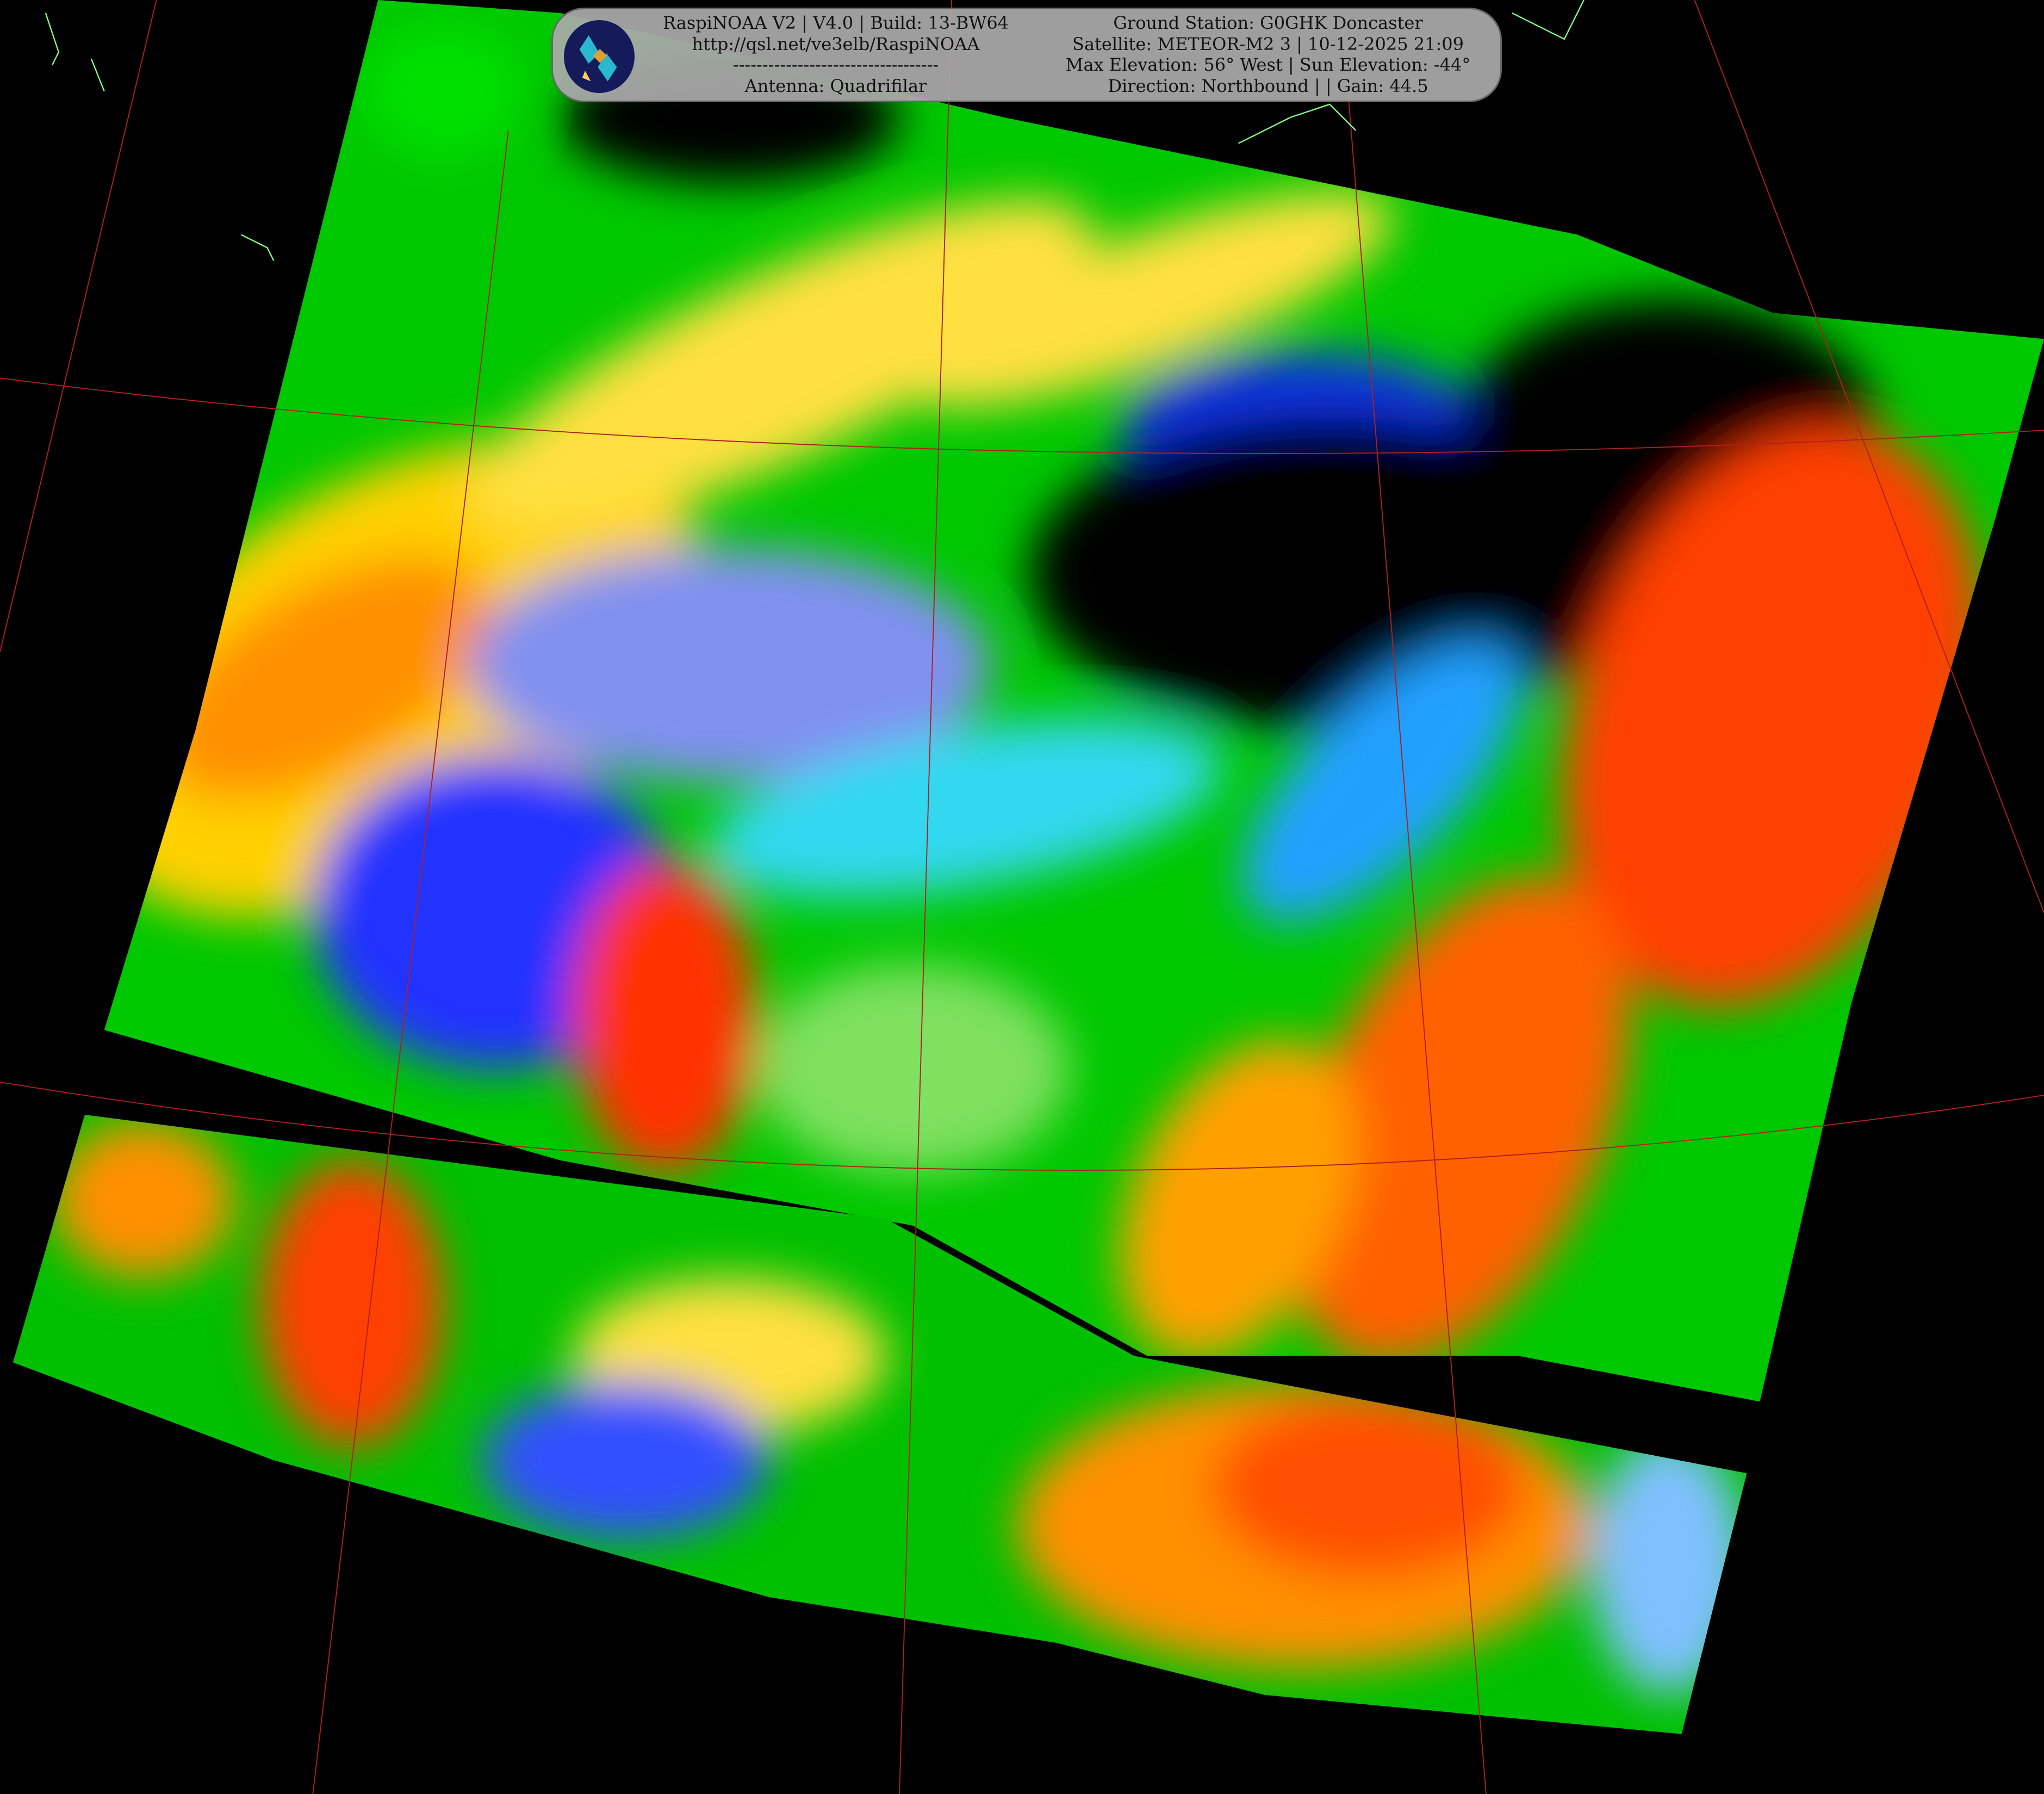  What do you see at coordinates (836, 44) in the screenshot?
I see `project-url: http://qsl.net/ve3elb/RaspiNOAA` at bounding box center [836, 44].